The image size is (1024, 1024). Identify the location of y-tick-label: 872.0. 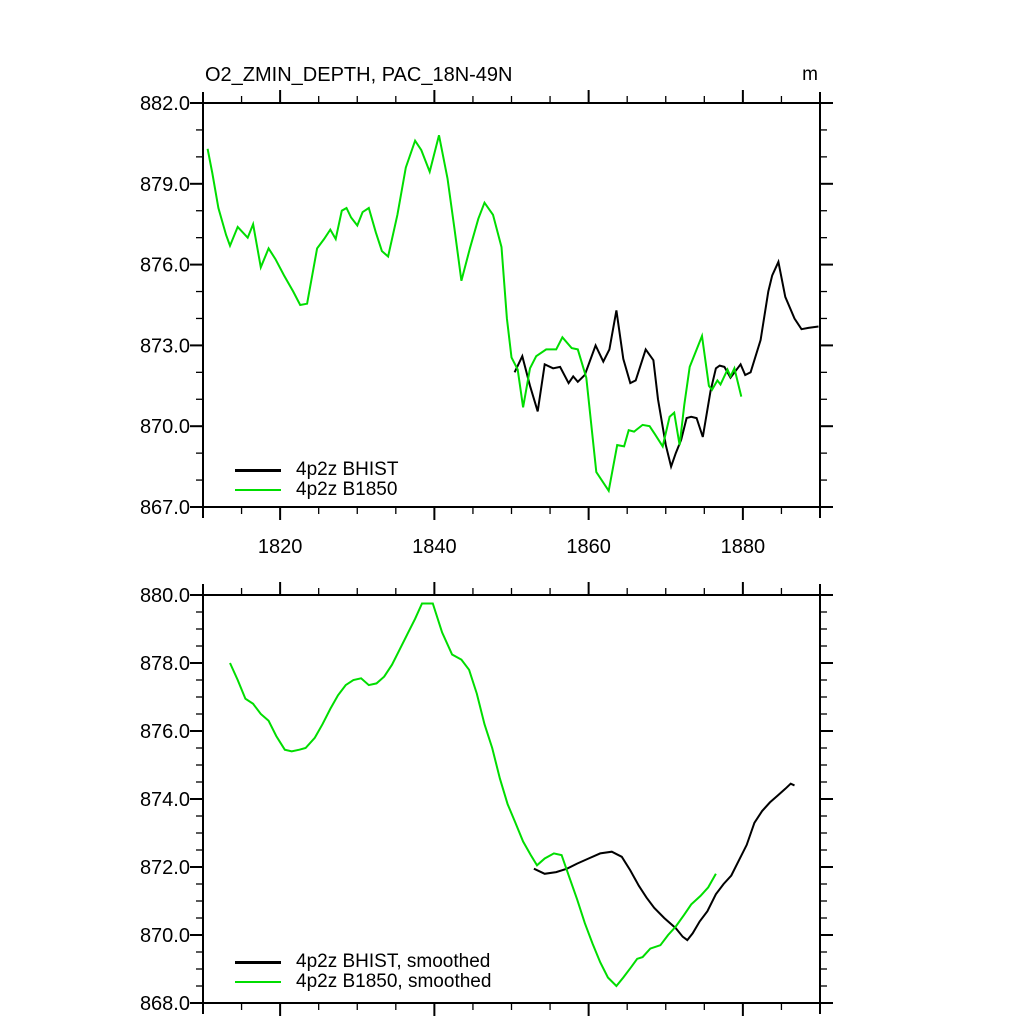
(165, 868).